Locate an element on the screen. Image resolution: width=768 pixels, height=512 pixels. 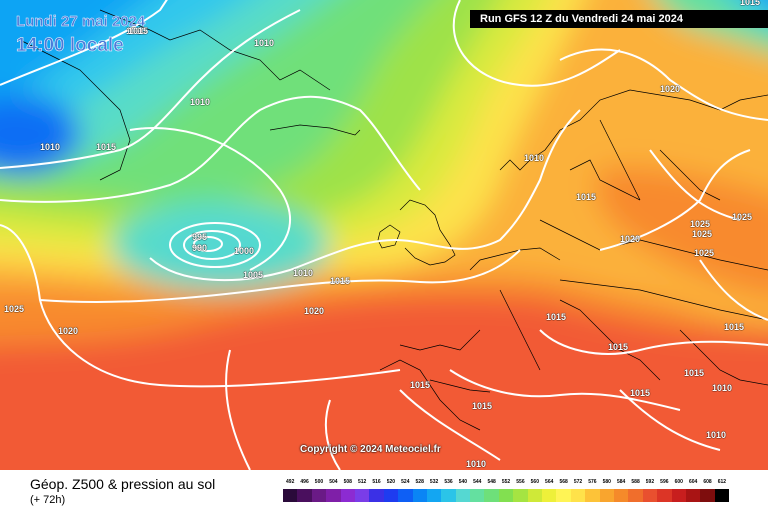
legend-value: 512 is located at coordinates (362, 482).